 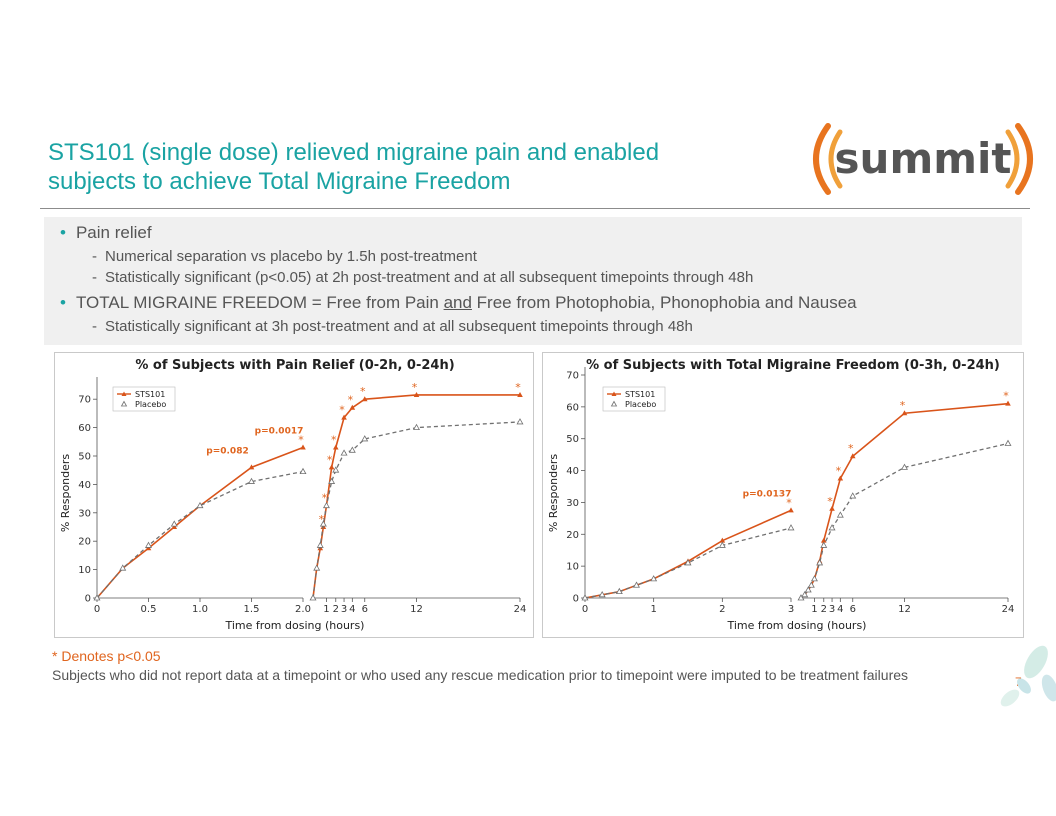 I want to click on x-tick-label: 4, so click(x=840, y=609).